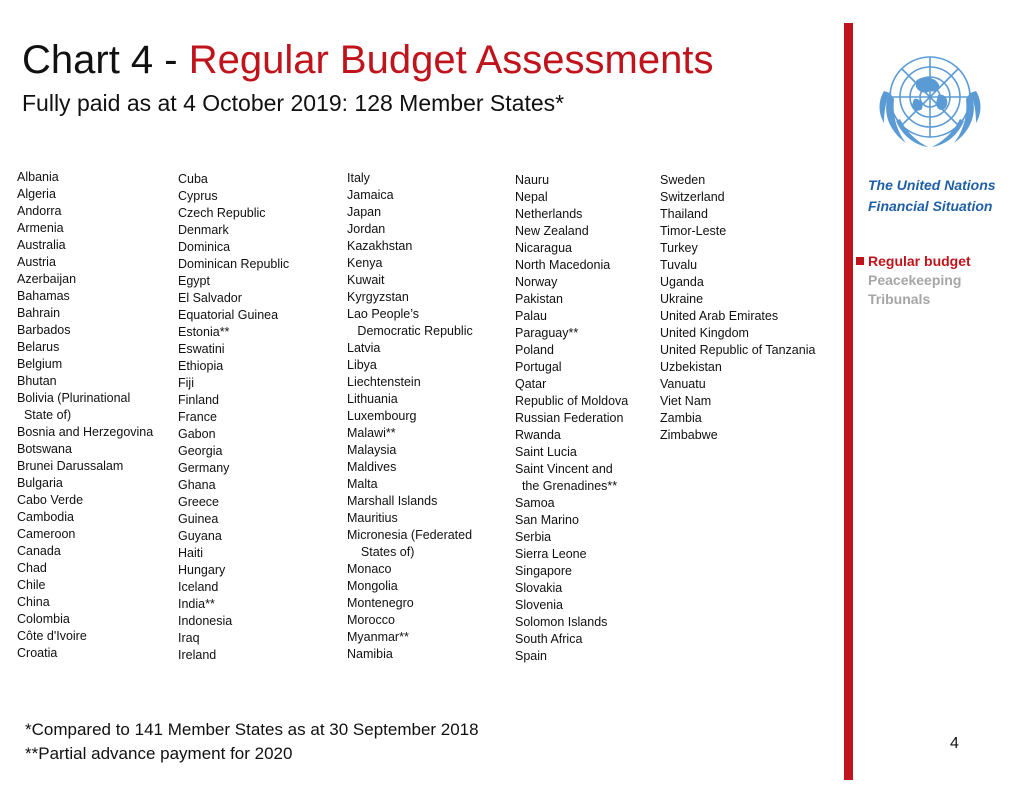 The height and width of the screenshot is (798, 1024). What do you see at coordinates (919, 299) in the screenshot?
I see `nav-item-tribunals: Tribunals` at bounding box center [919, 299].